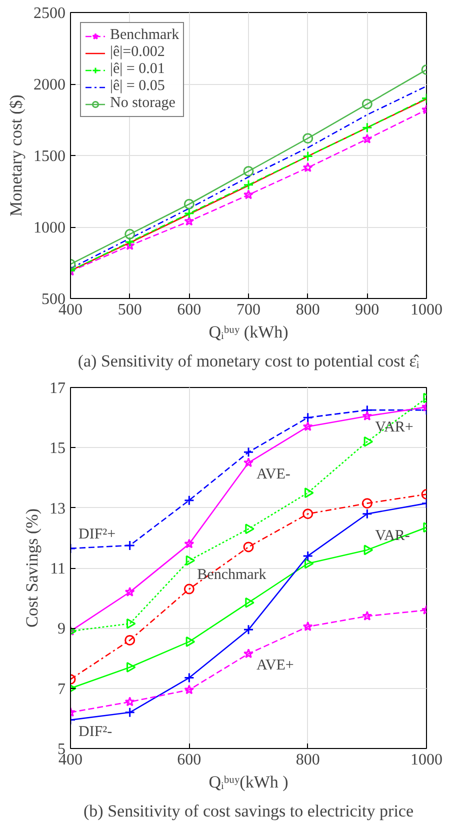 The width and height of the screenshot is (451, 829). I want to click on y-tick-label: 2500, so click(50, 13).